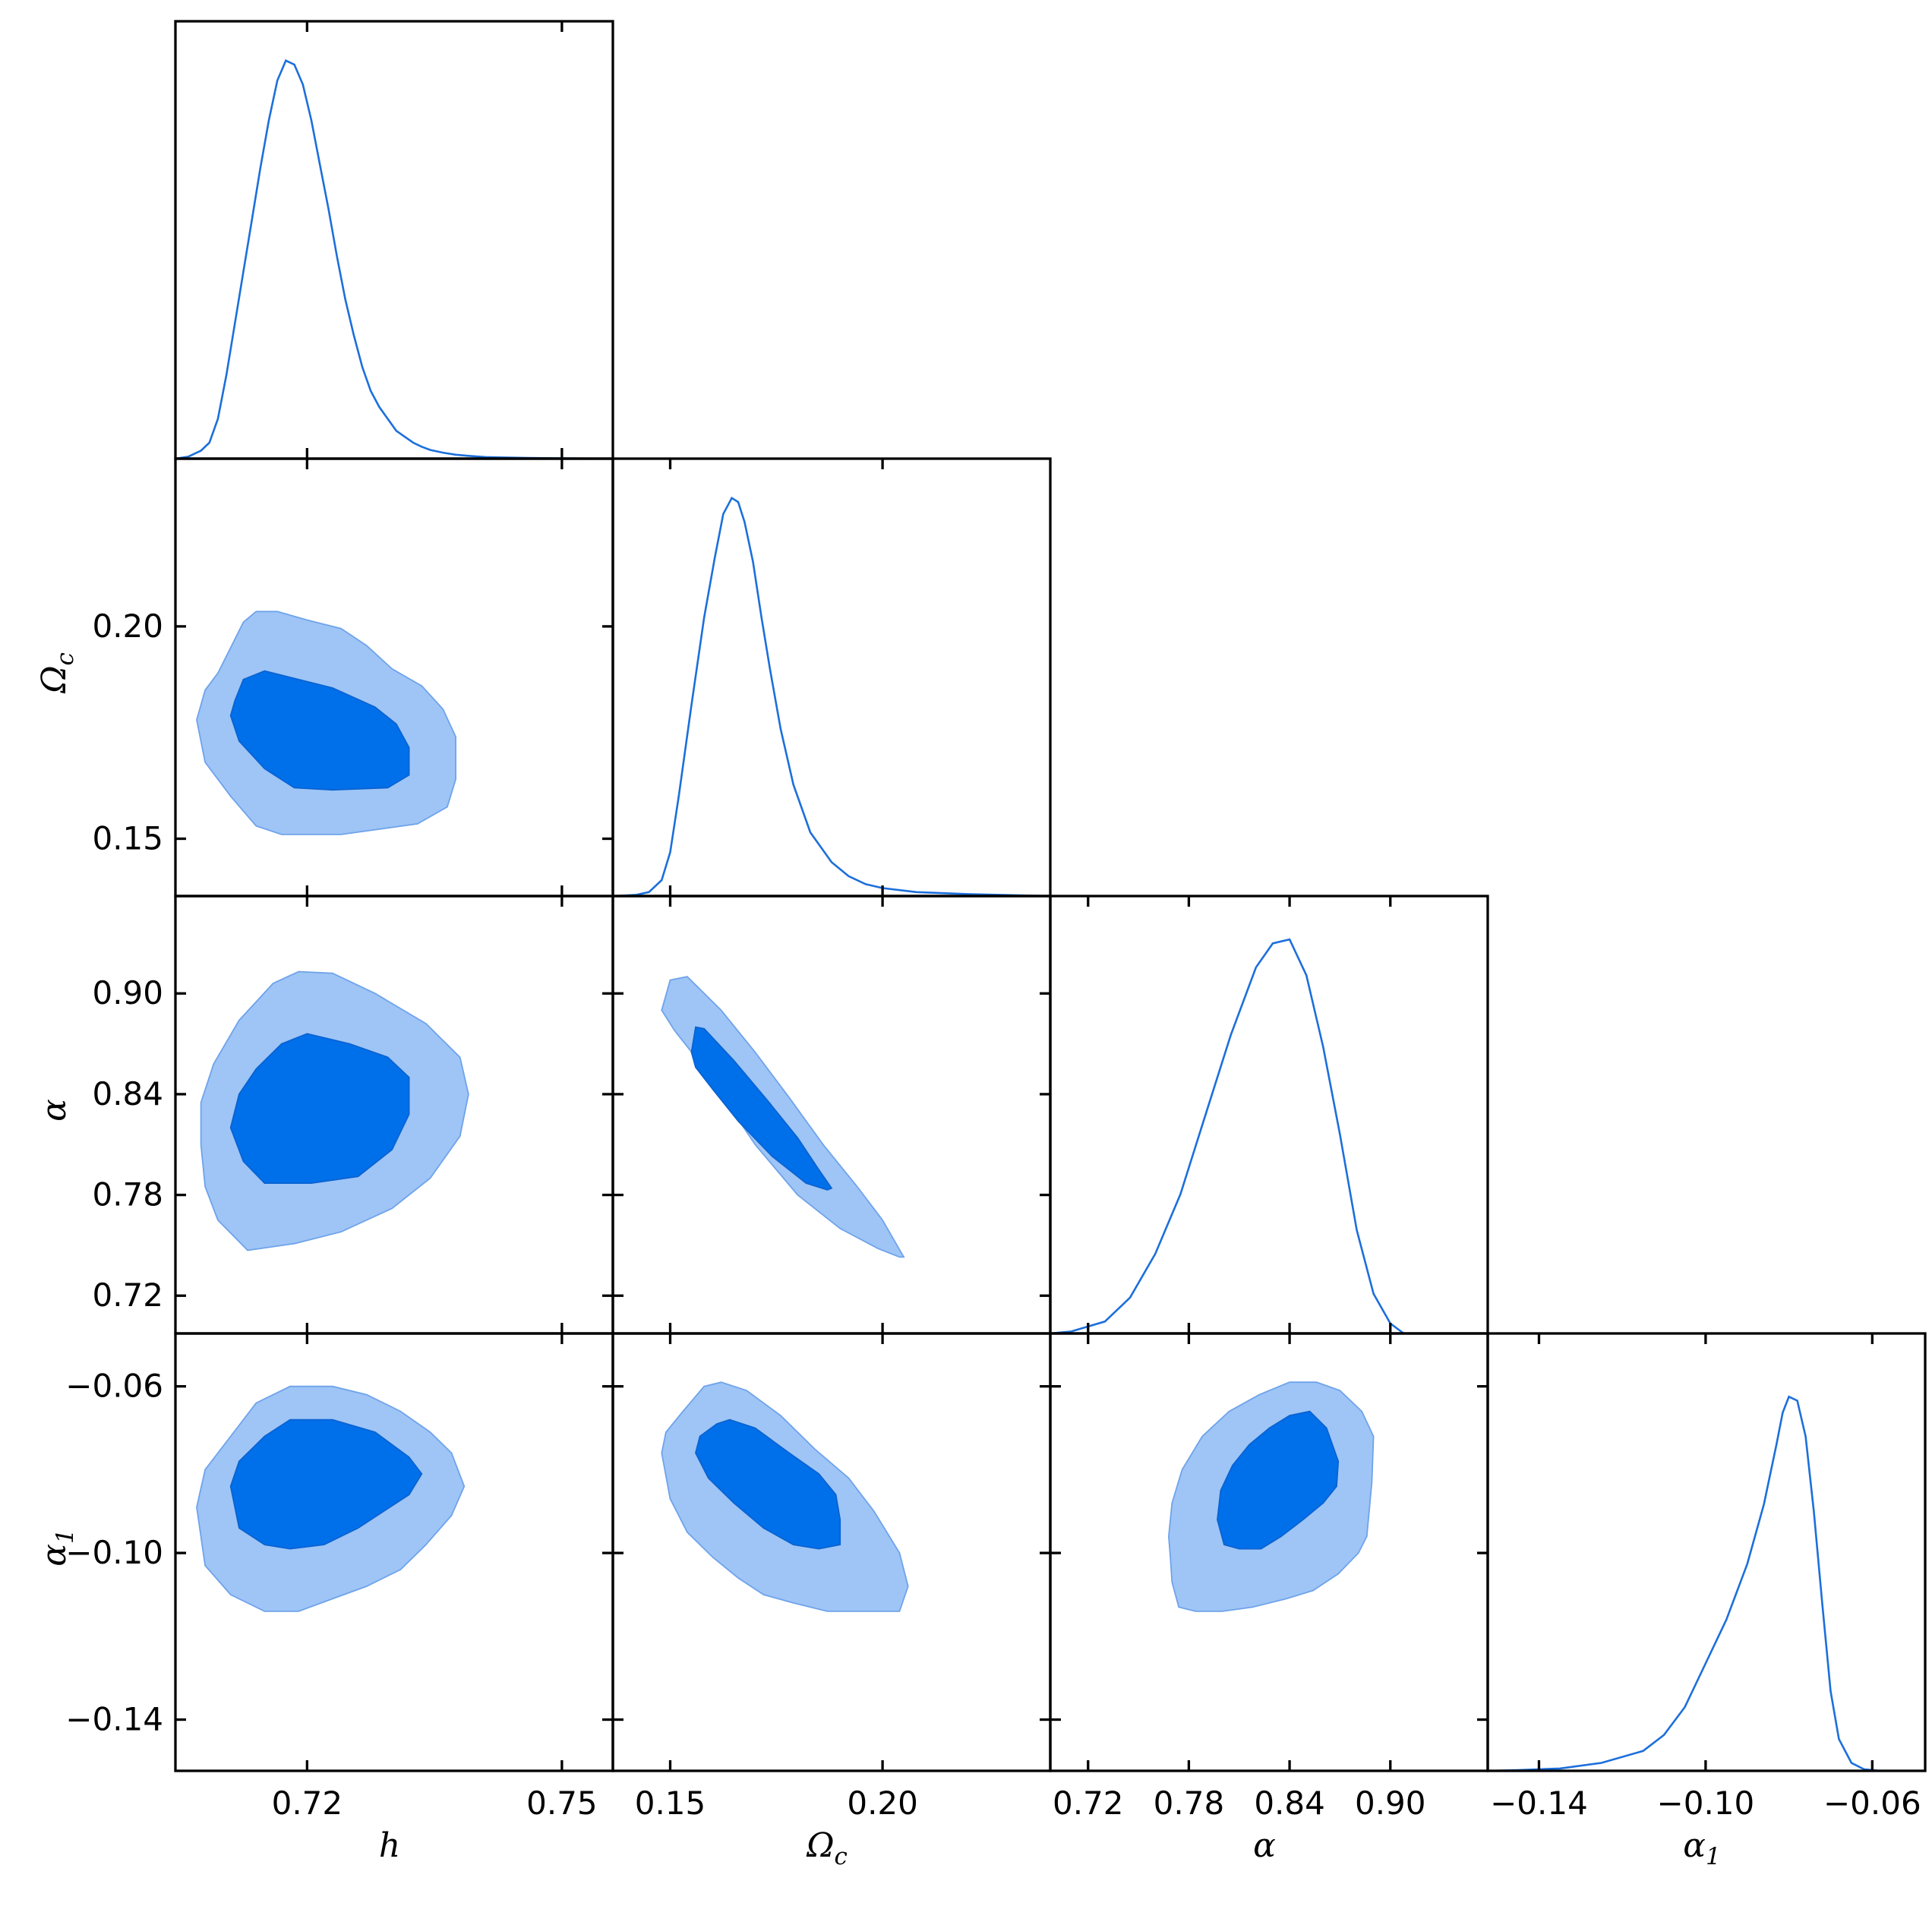  Describe the element at coordinates (562, 1804) in the screenshot. I see `x-tick-label-h: 0.75` at that location.